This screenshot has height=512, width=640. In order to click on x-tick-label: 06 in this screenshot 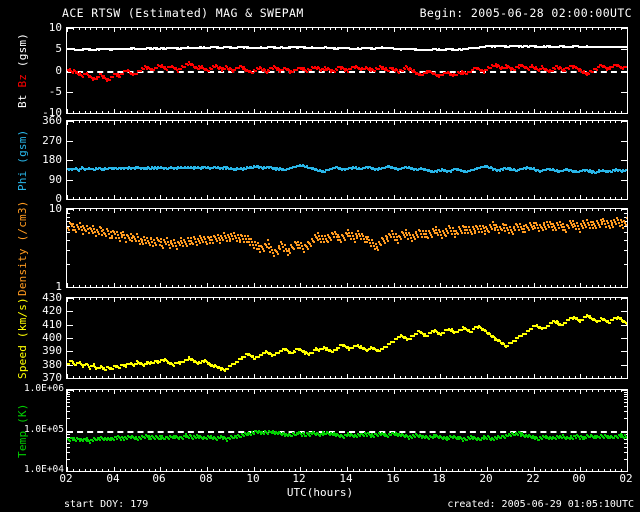, I will do `click(159, 478)`.